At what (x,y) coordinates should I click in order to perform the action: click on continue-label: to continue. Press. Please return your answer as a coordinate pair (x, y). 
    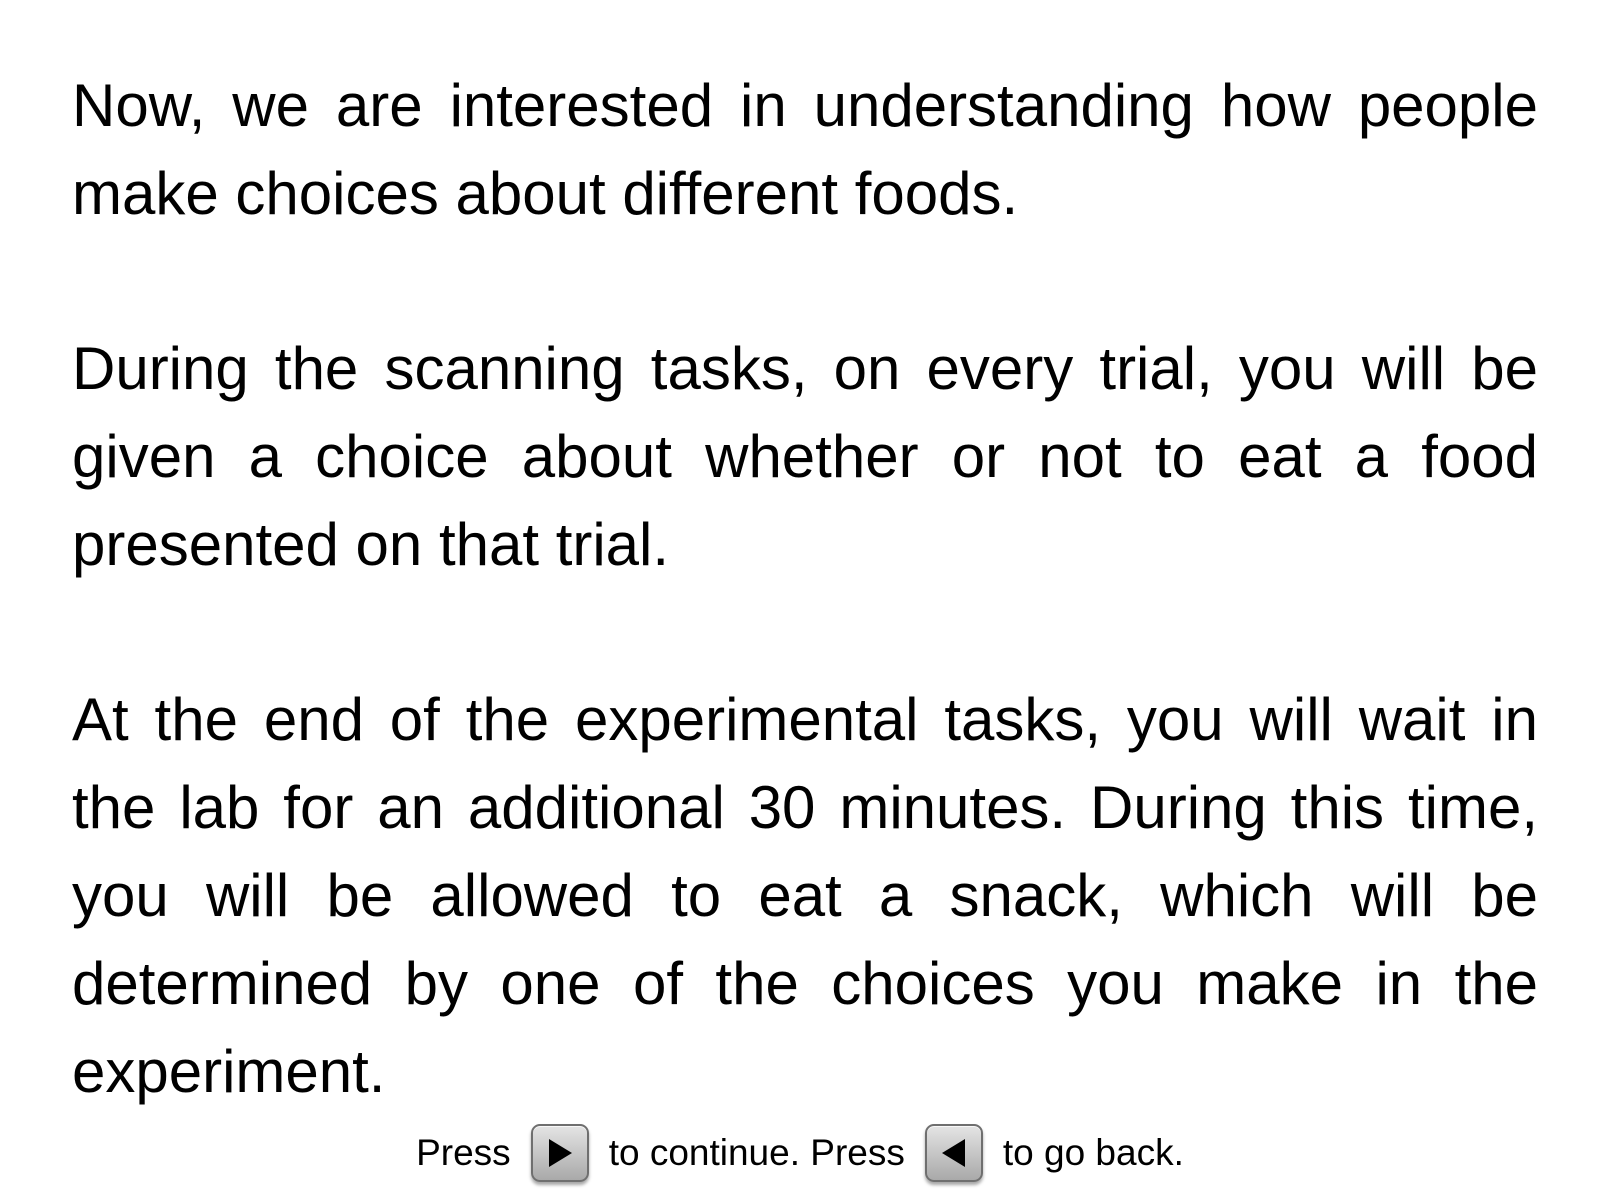
    Looking at the image, I should click on (756, 1152).